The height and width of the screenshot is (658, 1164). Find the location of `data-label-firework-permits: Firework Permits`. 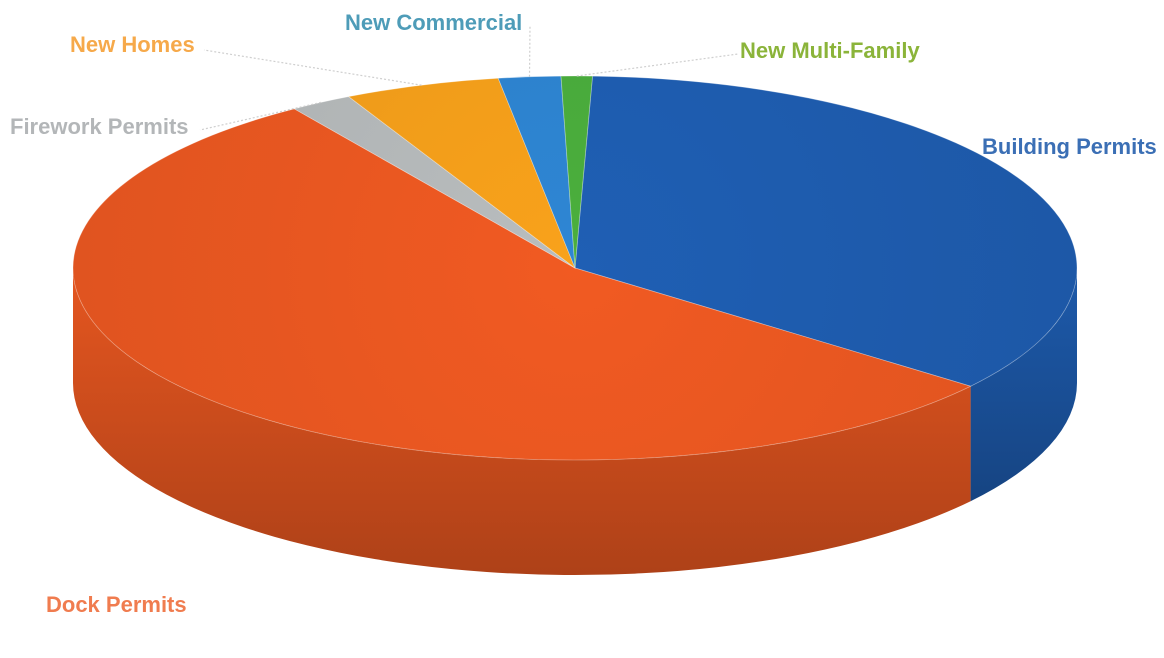

data-label-firework-permits: Firework Permits is located at coordinates (99, 126).